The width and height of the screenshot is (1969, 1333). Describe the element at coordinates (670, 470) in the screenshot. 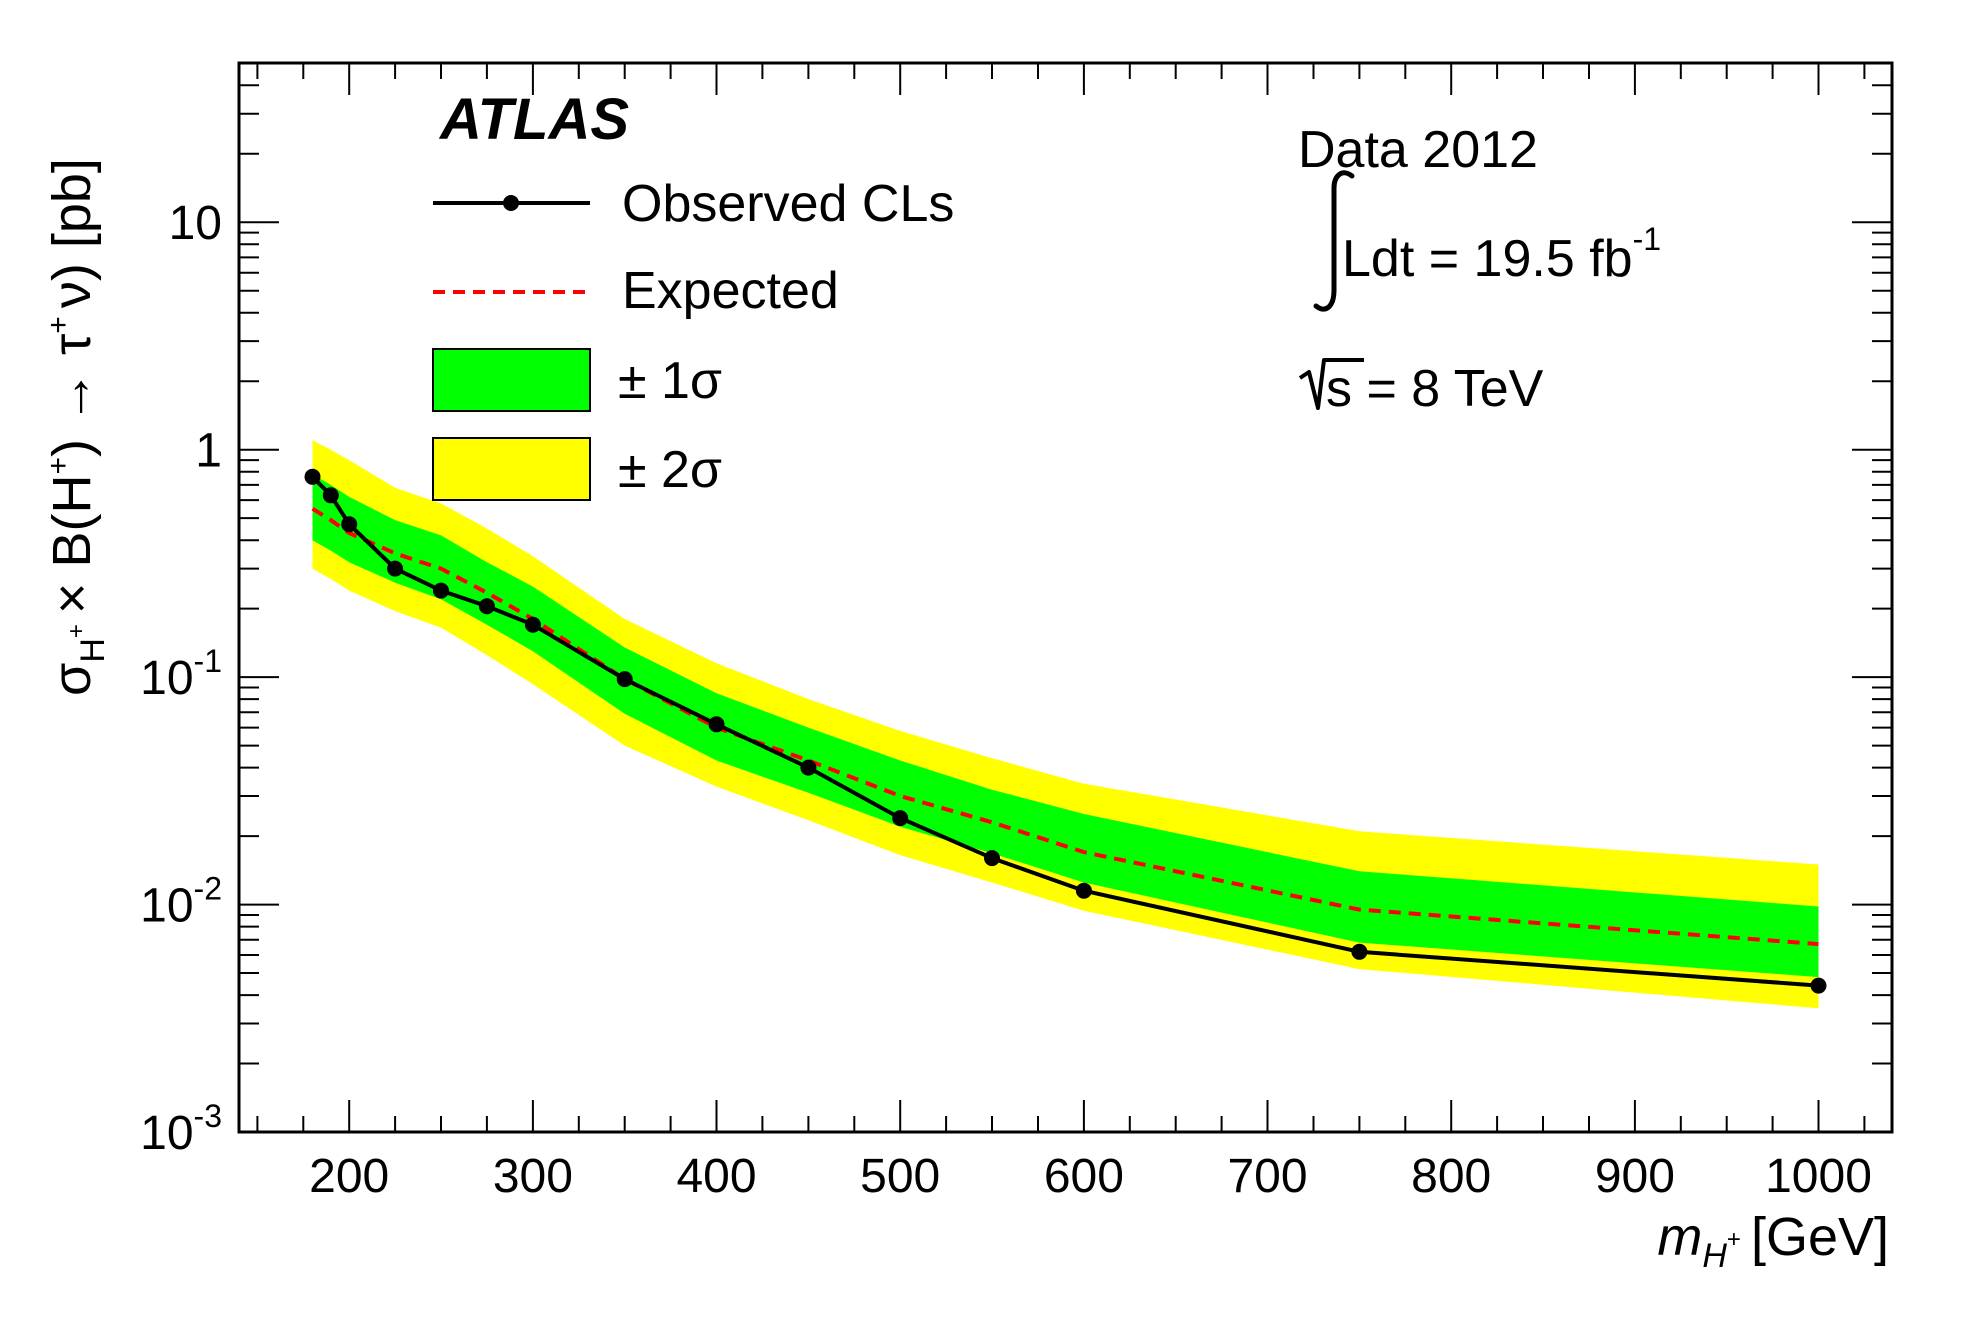

I see `legend-2sigma-label: ± 2σ` at that location.